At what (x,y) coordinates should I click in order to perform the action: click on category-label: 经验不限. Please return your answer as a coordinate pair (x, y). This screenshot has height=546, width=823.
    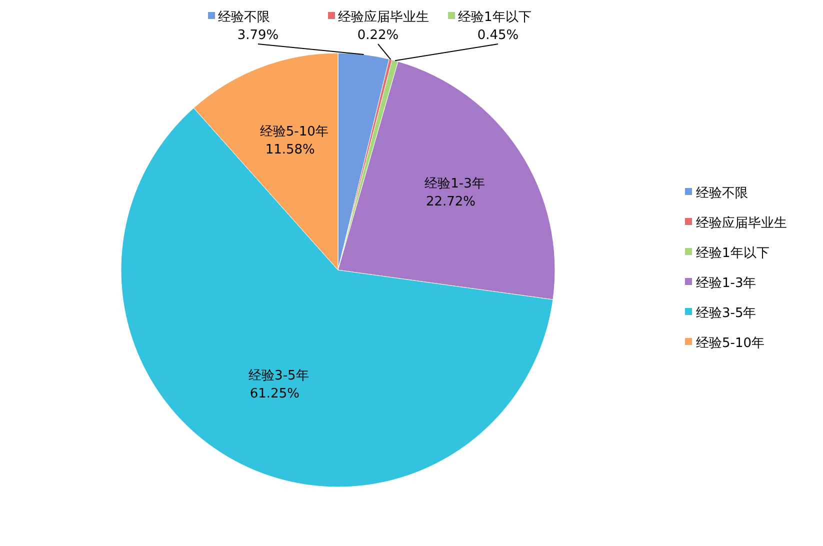
    Looking at the image, I should click on (722, 193).